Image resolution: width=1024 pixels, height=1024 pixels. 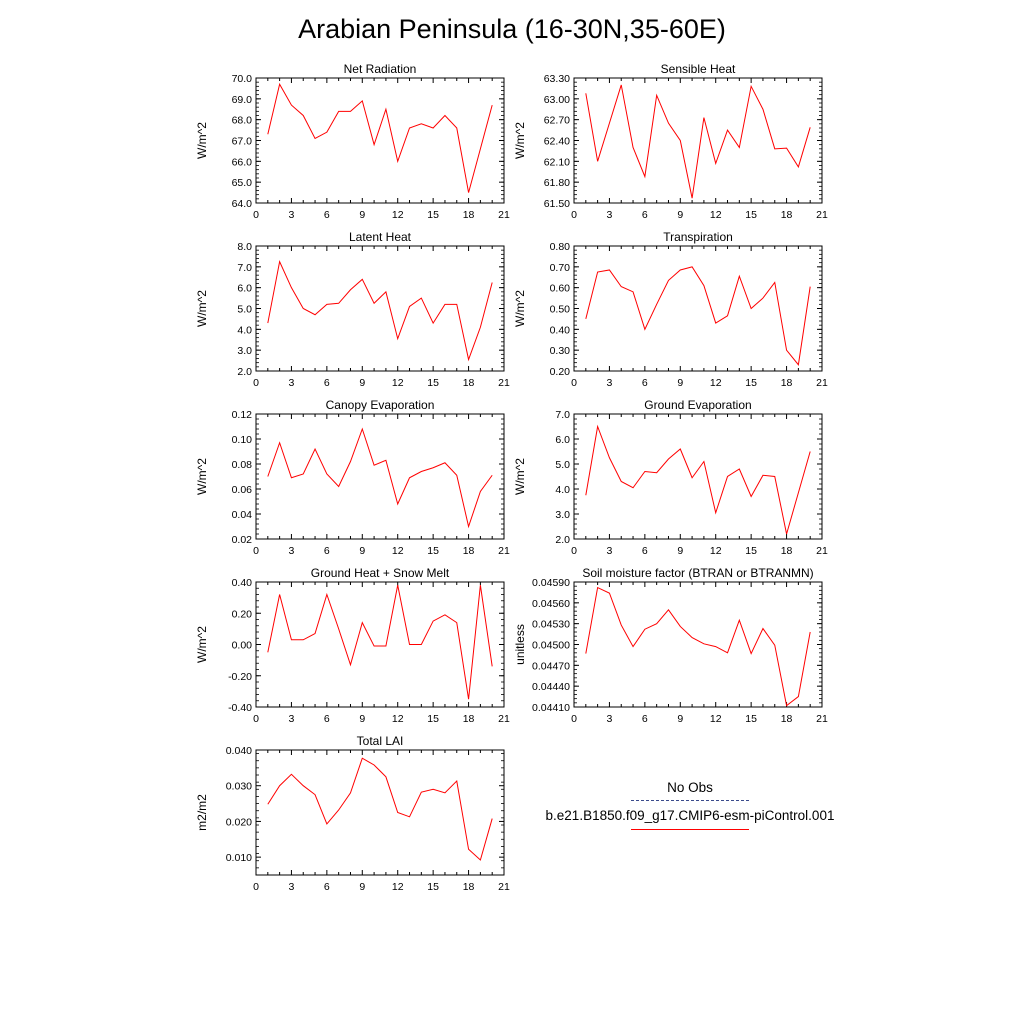 What do you see at coordinates (242, 204) in the screenshot?
I see `y-tick-label: 64.0` at bounding box center [242, 204].